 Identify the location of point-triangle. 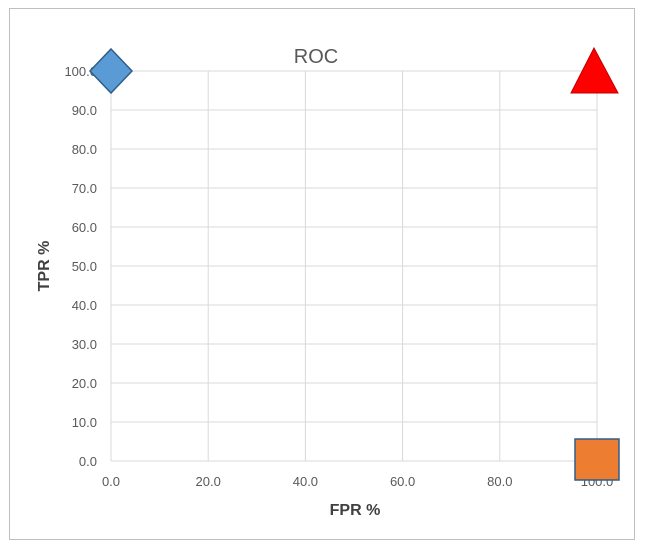
(594, 70).